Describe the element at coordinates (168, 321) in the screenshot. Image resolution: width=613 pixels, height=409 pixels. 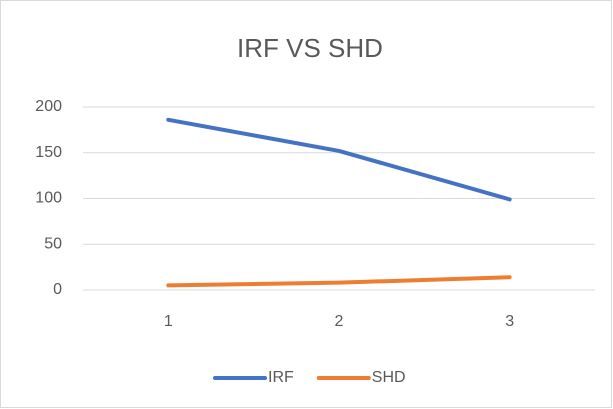
I see `x-tick-label: 1` at that location.